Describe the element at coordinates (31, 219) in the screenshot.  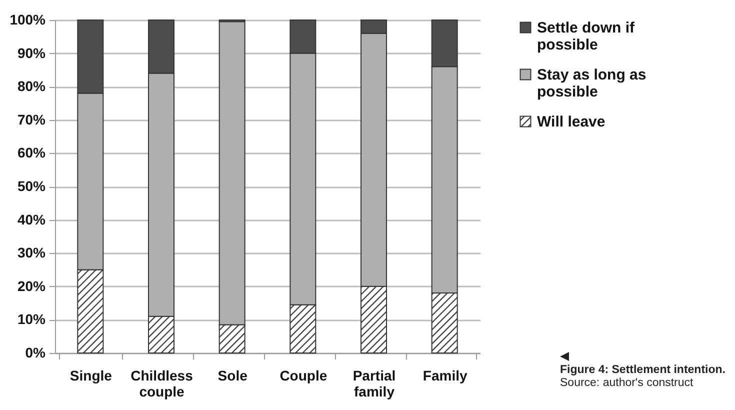
I see `y-tick-label: 40%` at that location.